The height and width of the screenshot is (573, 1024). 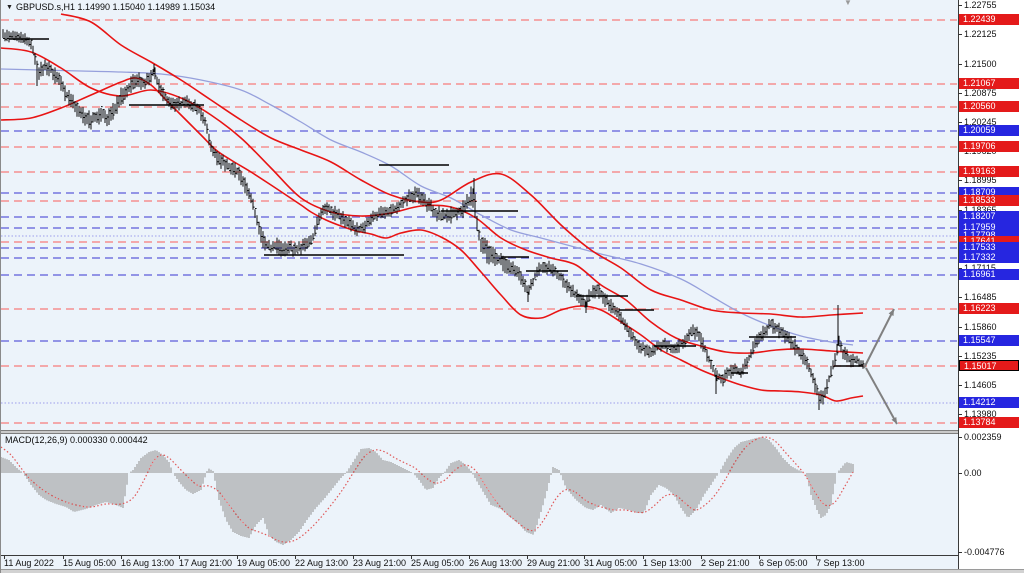 What do you see at coordinates (989, 247) in the screenshot?
I see `level-price-badge-1.17533: 1.17533` at bounding box center [989, 247].